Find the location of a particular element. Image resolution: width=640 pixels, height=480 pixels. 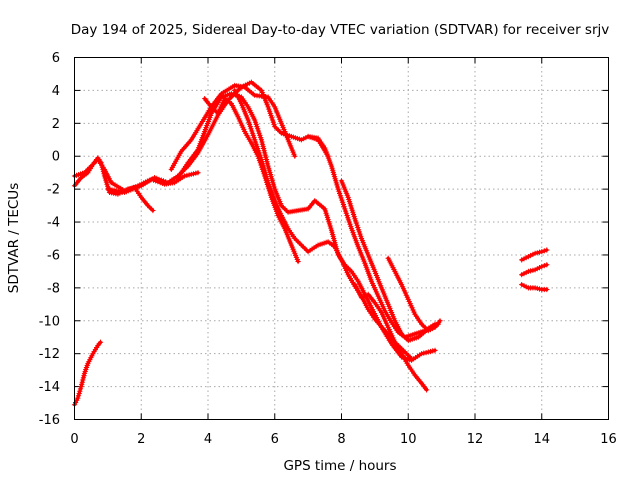

x-tick-label: 8 is located at coordinates (341, 439).